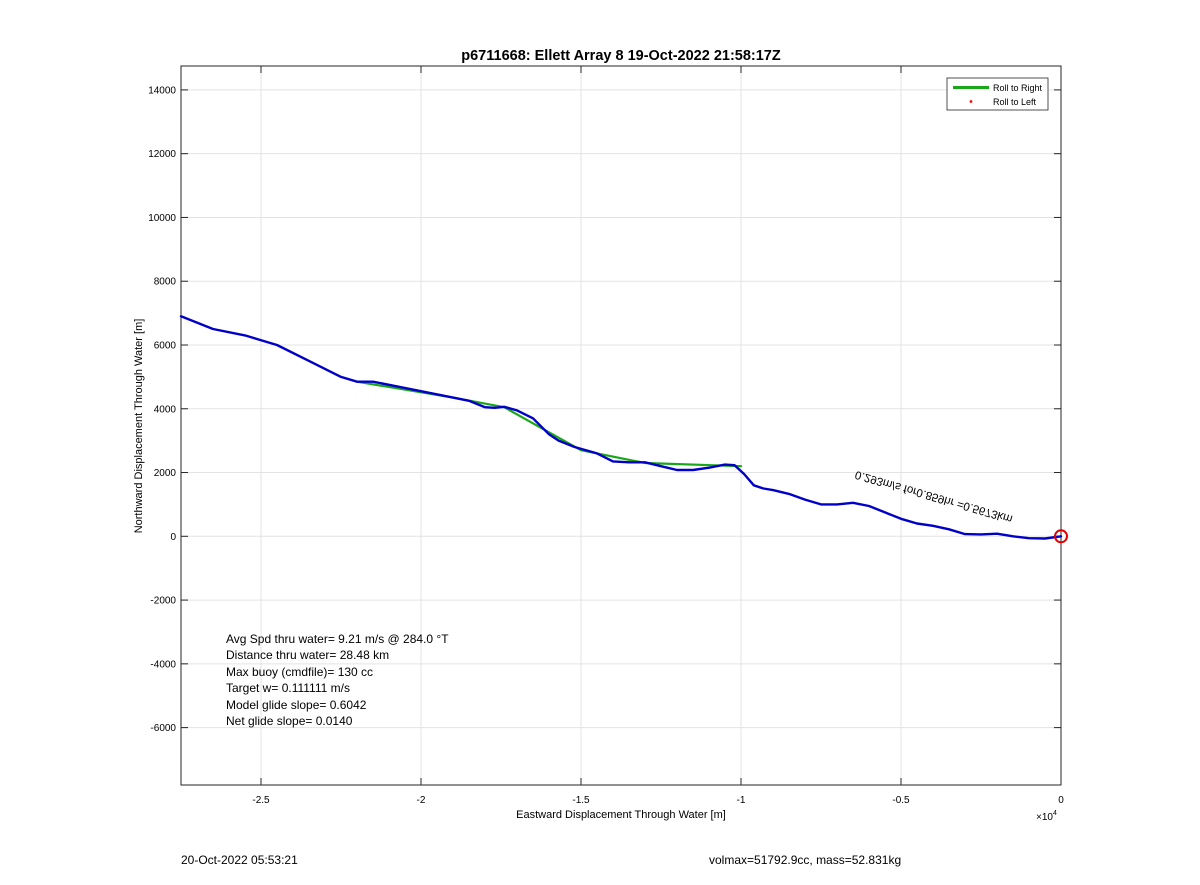 This screenshot has width=1200, height=885. I want to click on y-tick-label: 14000, so click(162, 90).